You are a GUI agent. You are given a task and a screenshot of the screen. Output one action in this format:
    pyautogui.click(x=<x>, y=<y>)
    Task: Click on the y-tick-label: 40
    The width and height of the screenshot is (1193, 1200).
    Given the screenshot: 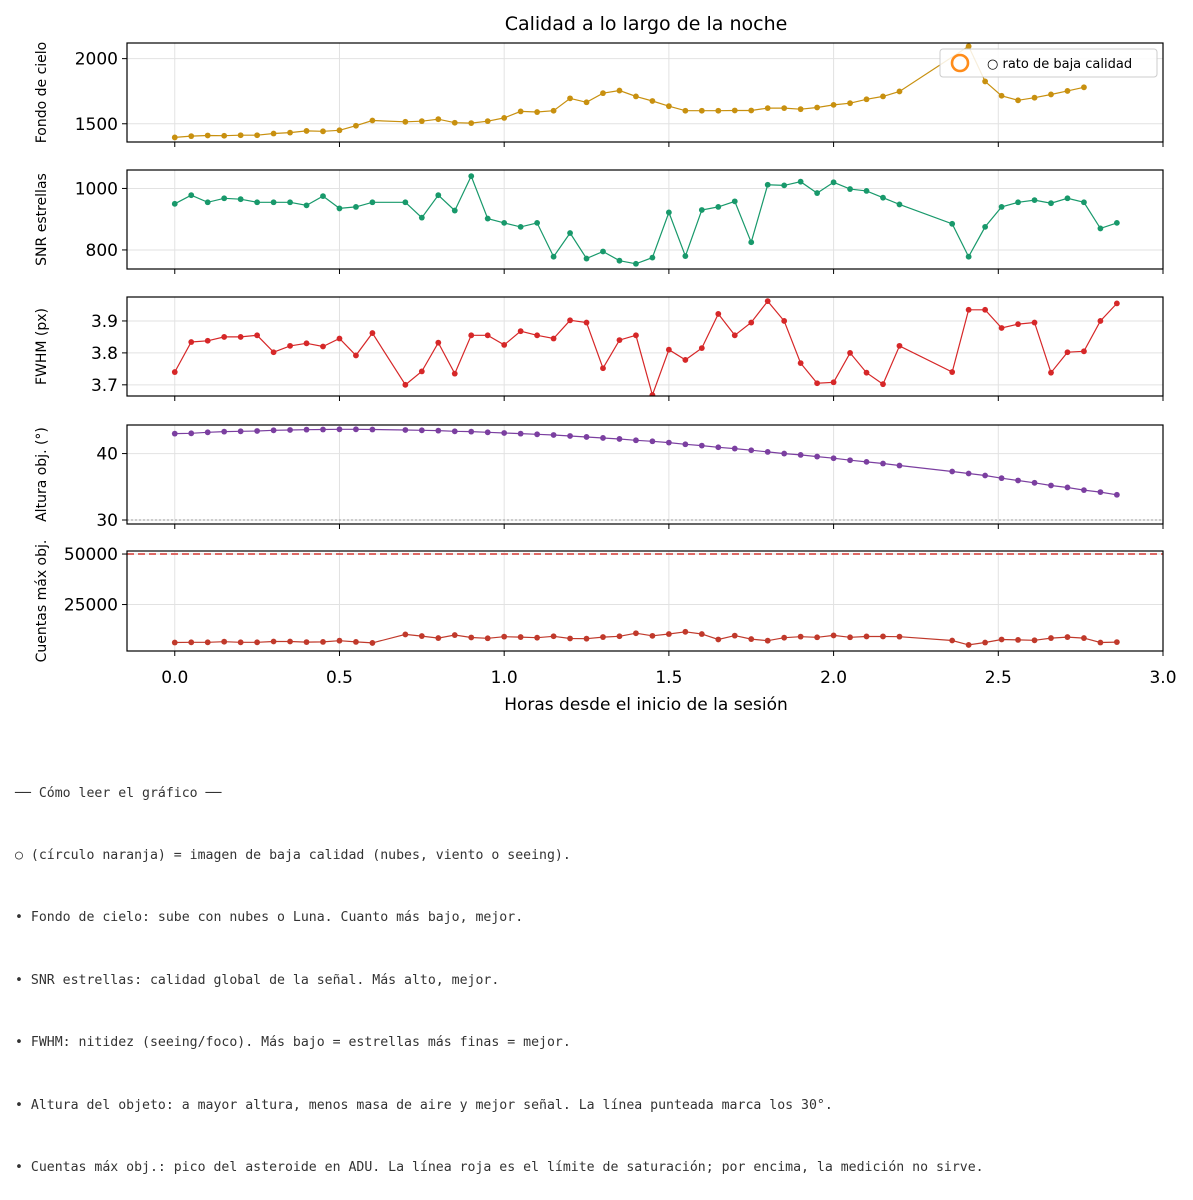 What is the action you would take?
    pyautogui.click(x=107, y=455)
    